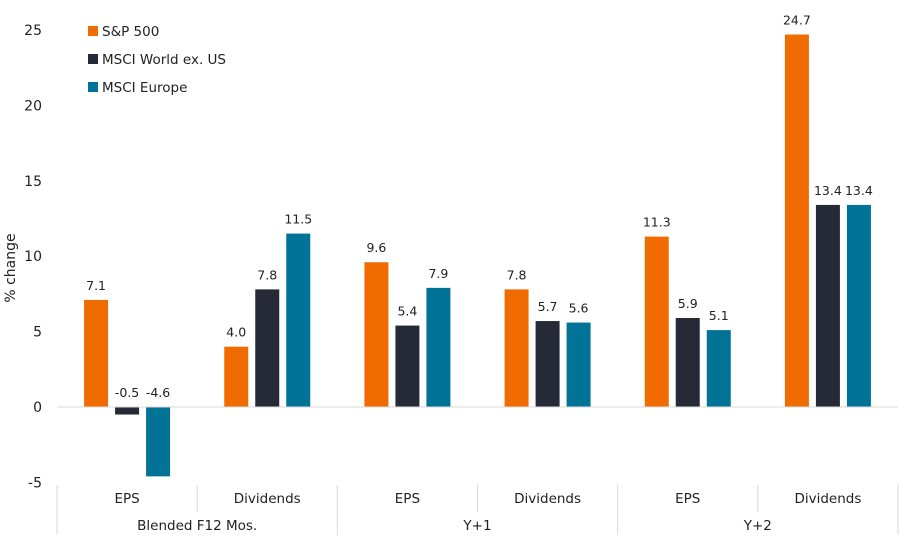  I want to click on data-label: -0.5, so click(127, 392).